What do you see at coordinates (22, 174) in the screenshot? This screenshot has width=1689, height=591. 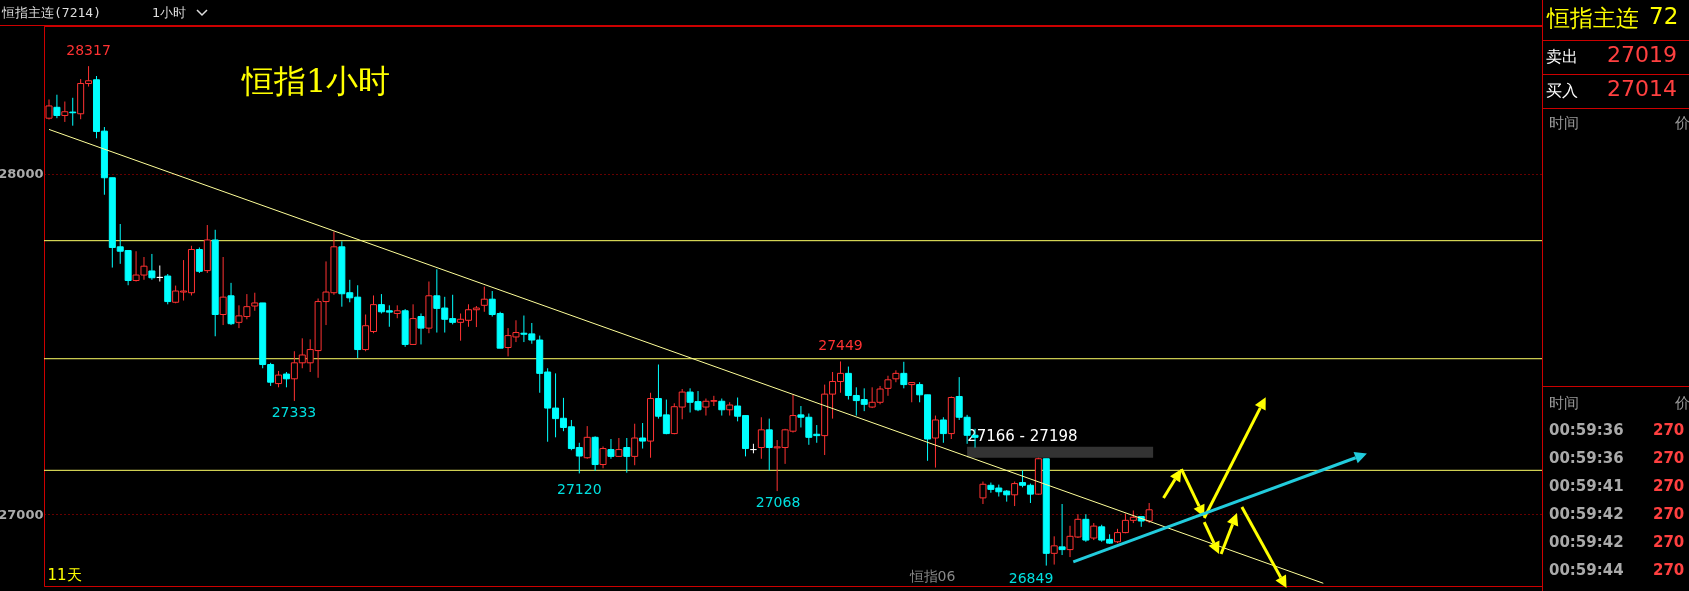 I see `y-tick-label: 28000` at bounding box center [22, 174].